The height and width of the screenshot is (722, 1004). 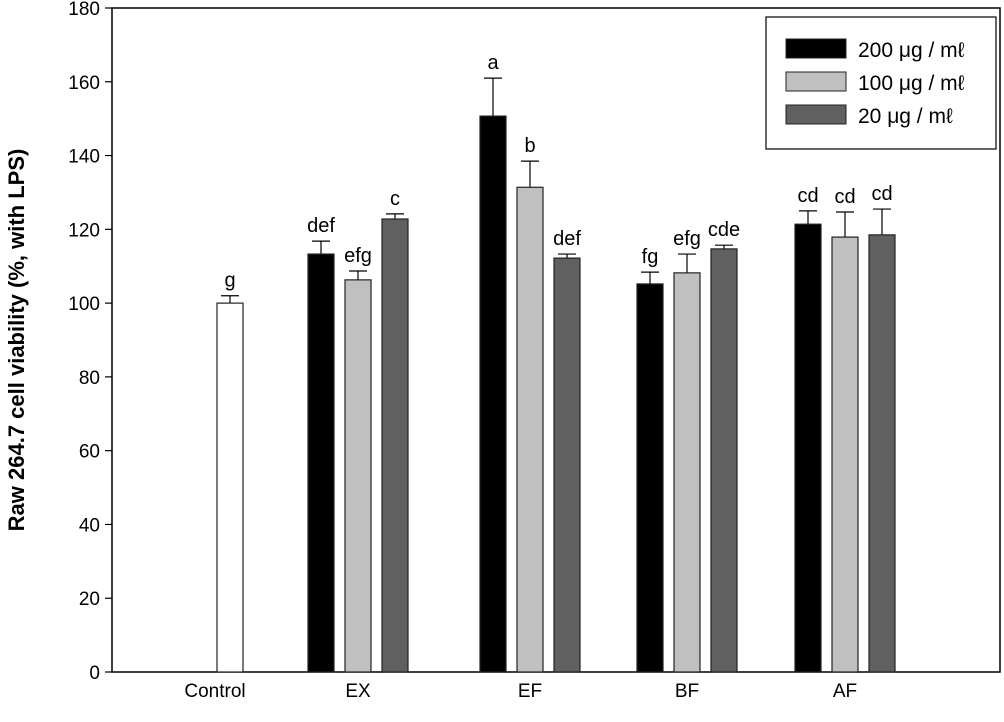 I want to click on significance-label: g, so click(x=229, y=281).